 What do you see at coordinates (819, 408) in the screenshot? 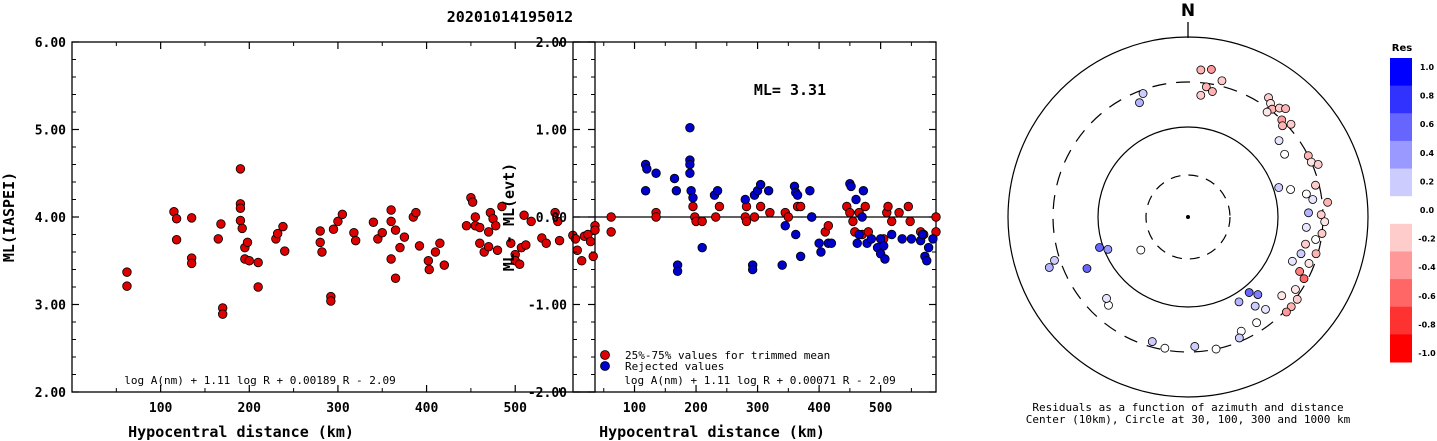
I see `x-tick-label: 400` at bounding box center [819, 408].